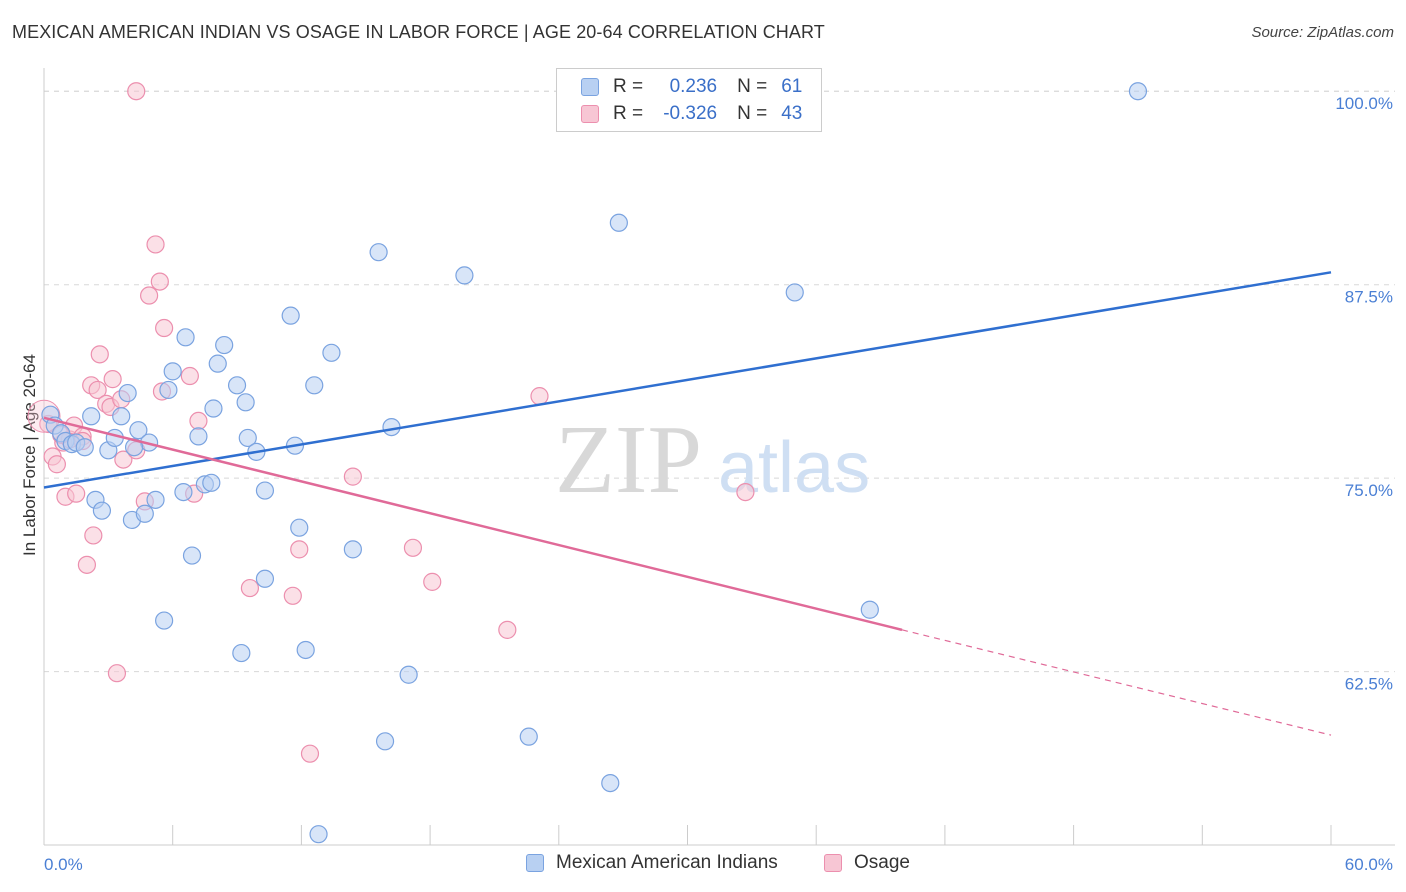 Image resolution: width=1406 pixels, height=892 pixels. What do you see at coordinates (792, 113) in the screenshot?
I see `legend-n-value: 43` at bounding box center [792, 113].